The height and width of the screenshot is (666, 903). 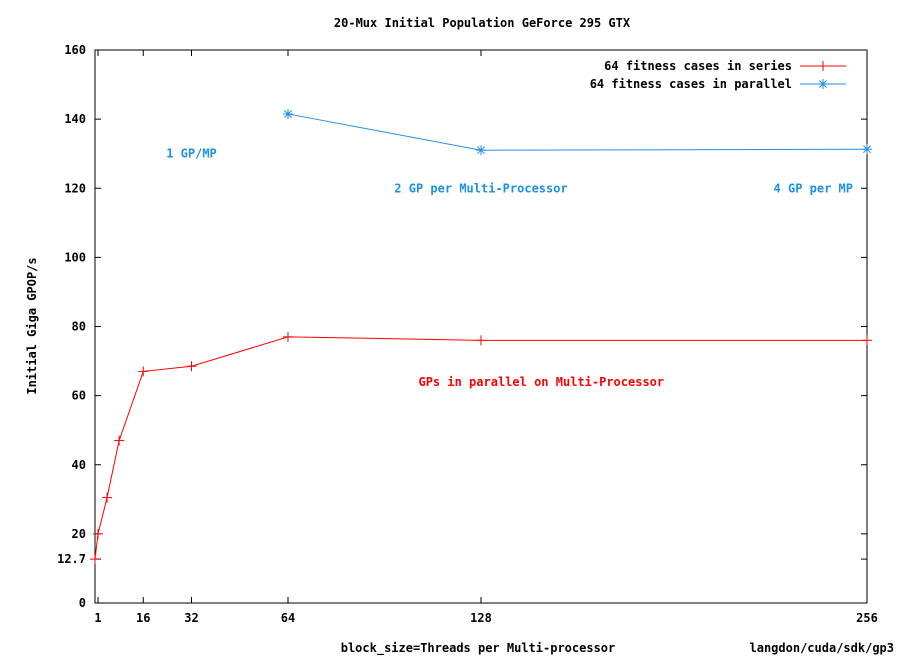 What do you see at coordinates (79, 396) in the screenshot?
I see `y-tick-label: 60` at bounding box center [79, 396].